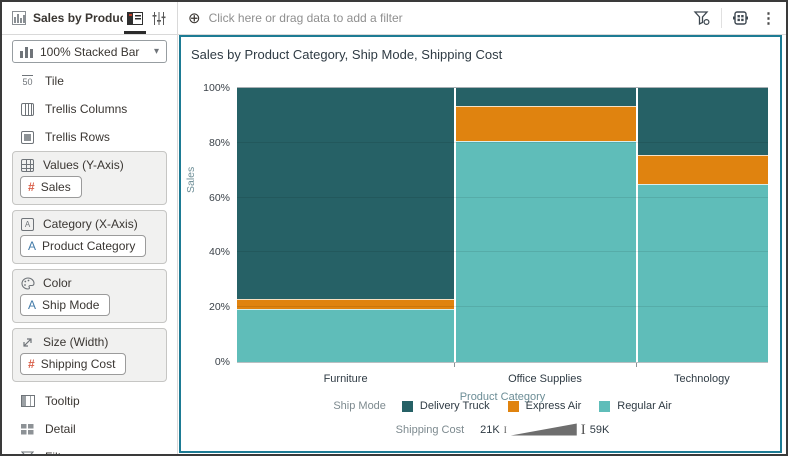 The image size is (788, 456). I want to click on viz-type-label: 100% Stacked Bar, so click(90, 51).